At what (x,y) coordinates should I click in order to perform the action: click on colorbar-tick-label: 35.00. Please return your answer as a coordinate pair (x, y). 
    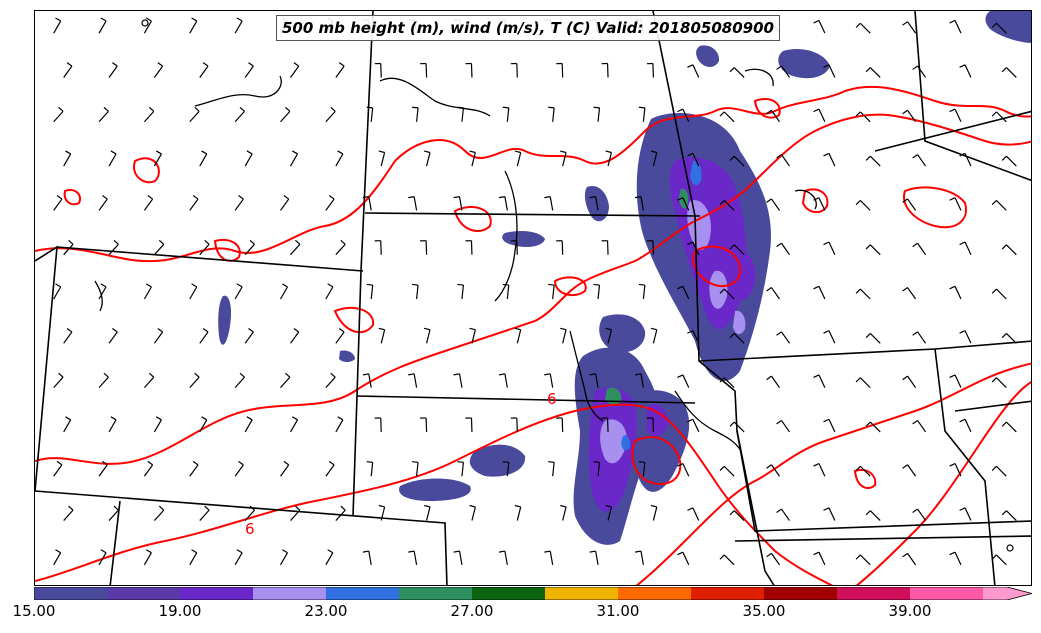
    Looking at the image, I should click on (764, 611).